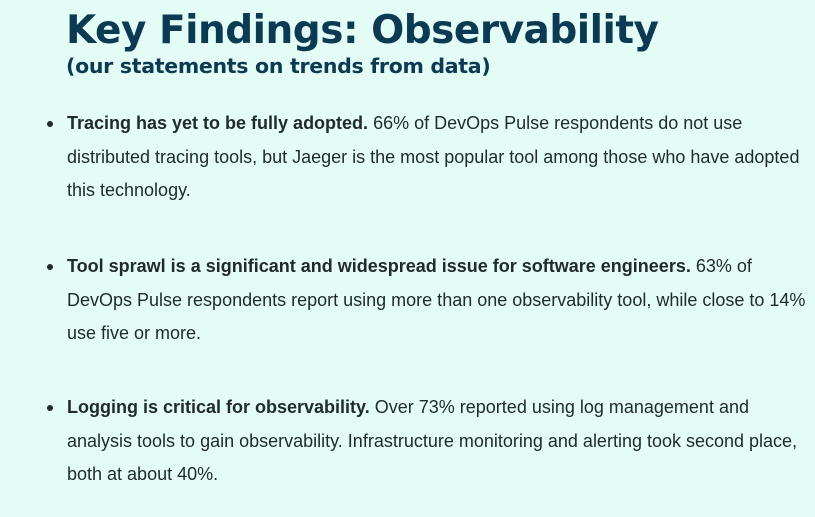  Describe the element at coordinates (278, 66) in the screenshot. I see `page-subtitle: (our statements on trends from data)` at that location.